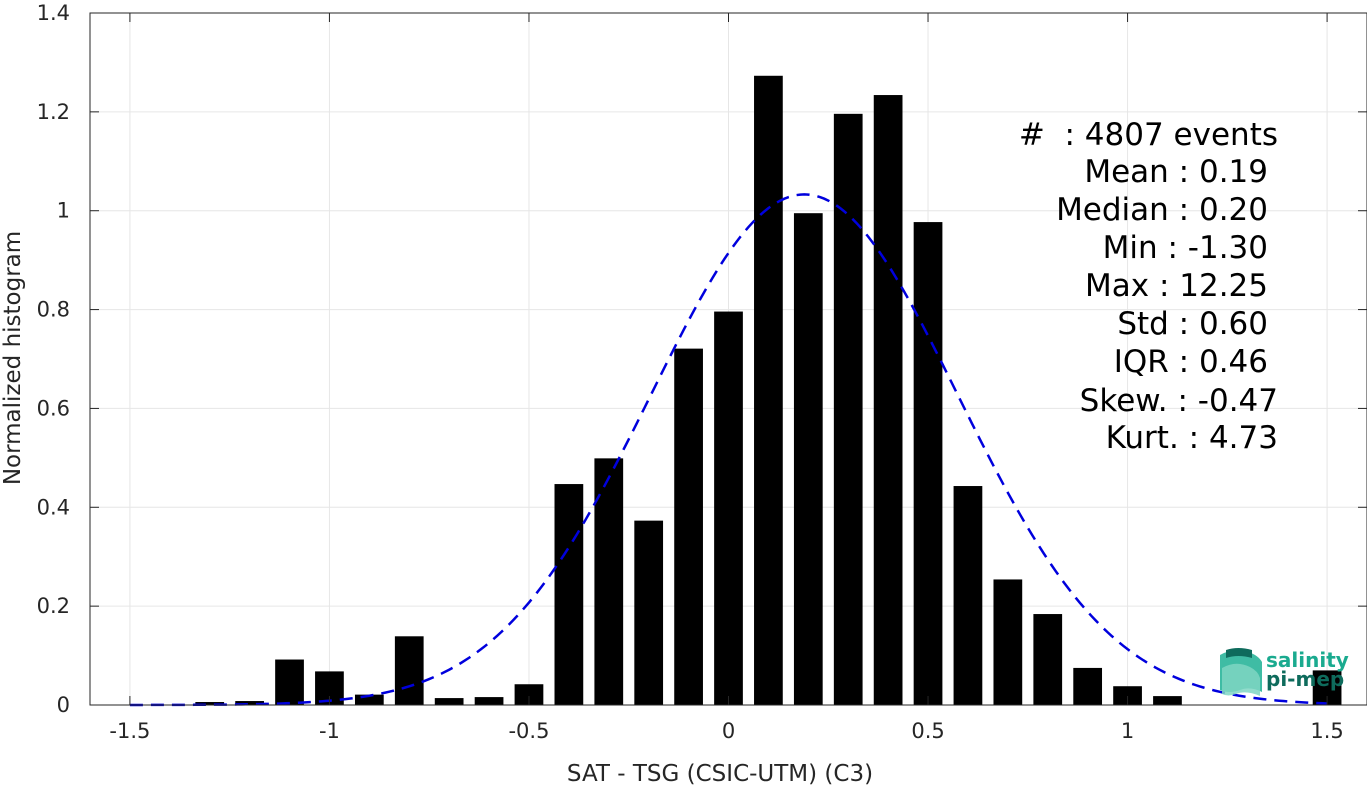 The image size is (1367, 785). I want to click on x-axis-label: SAT - TSG (CSIC-UTM) (C3), so click(720, 773).